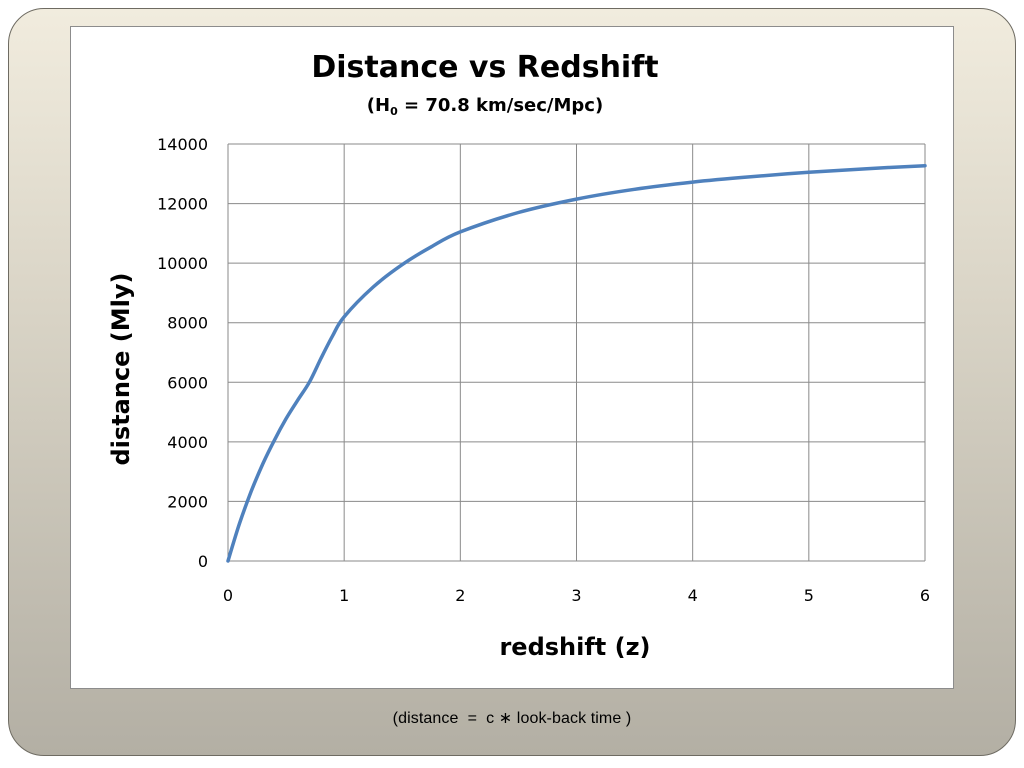 This screenshot has height=768, width=1024. Describe the element at coordinates (228, 595) in the screenshot. I see `x-tick-label: 0` at that location.